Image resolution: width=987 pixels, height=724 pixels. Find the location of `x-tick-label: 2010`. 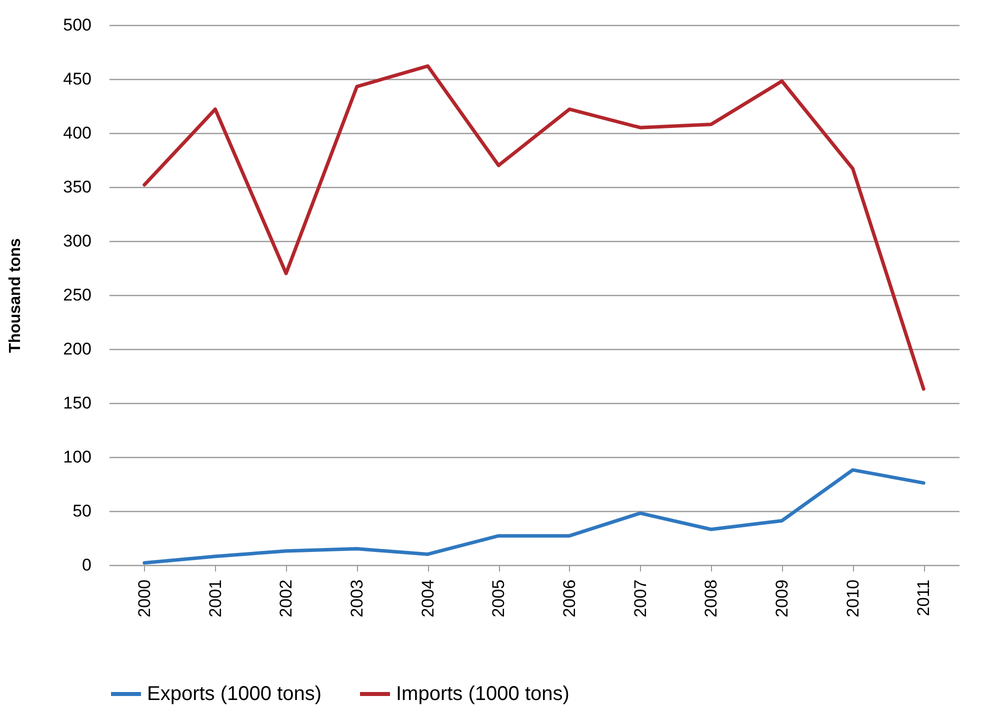

x-tick-label: 2010 is located at coordinates (852, 599).